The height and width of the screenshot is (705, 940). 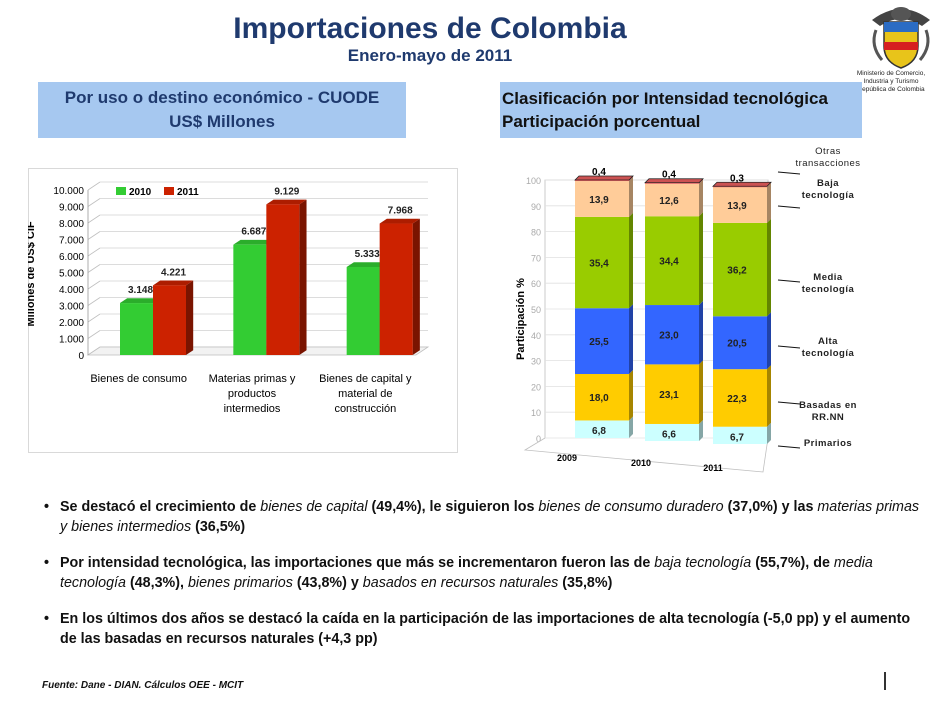 What do you see at coordinates (646, 455) in the screenshot?
I see `chart2-floor` at bounding box center [646, 455].